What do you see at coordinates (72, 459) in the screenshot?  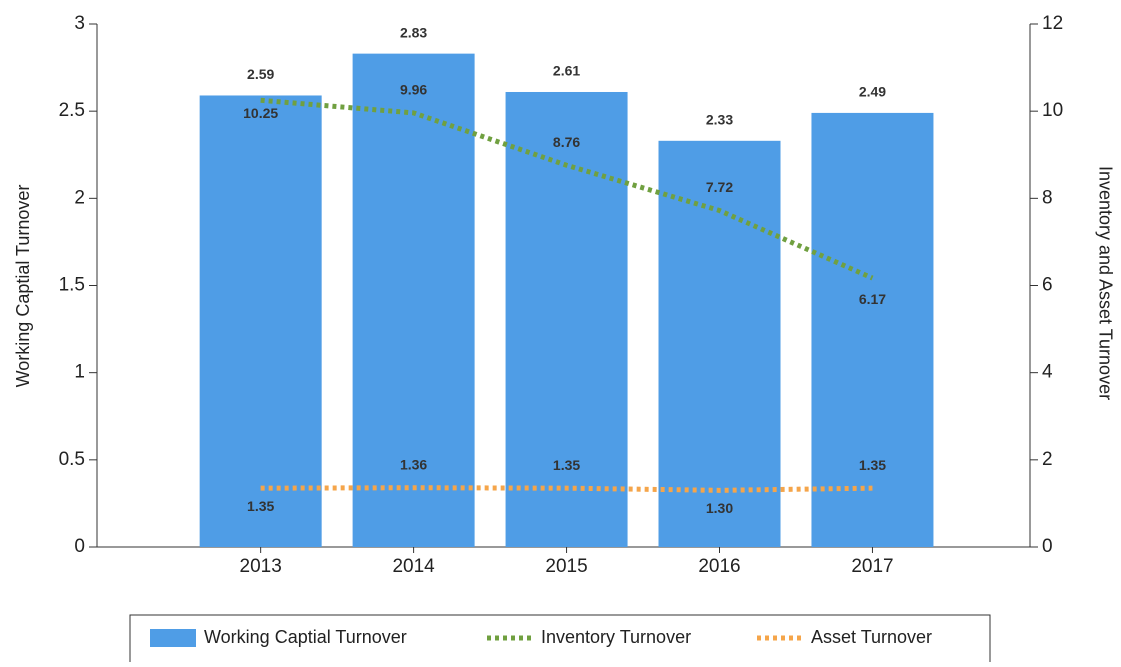 I see `y-tick-label: 0.5` at bounding box center [72, 459].